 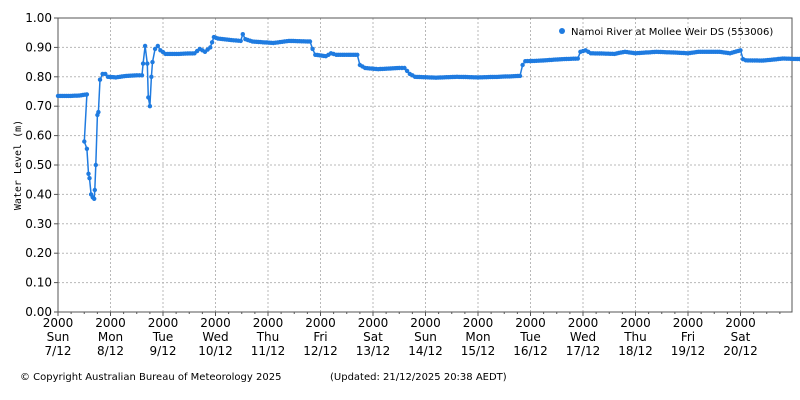 I want to click on updated-timestamp: (Updated: 21/12/2025 20:38 AEDT), so click(x=418, y=377).